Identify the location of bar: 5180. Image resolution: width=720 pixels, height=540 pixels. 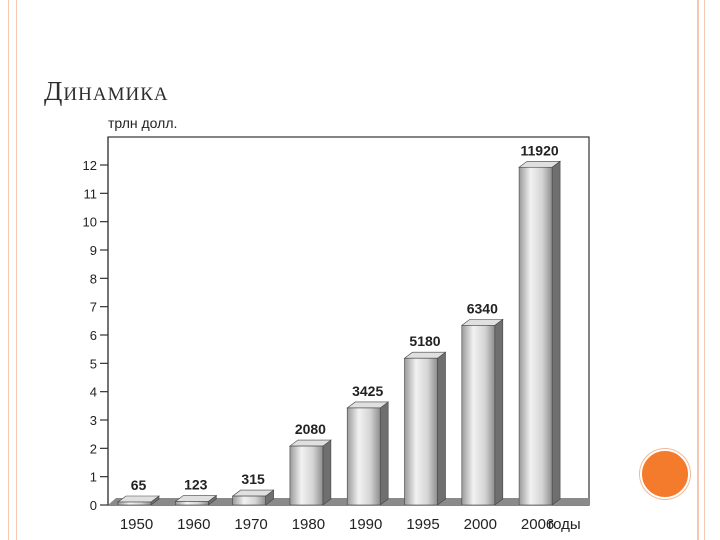
(425, 419).